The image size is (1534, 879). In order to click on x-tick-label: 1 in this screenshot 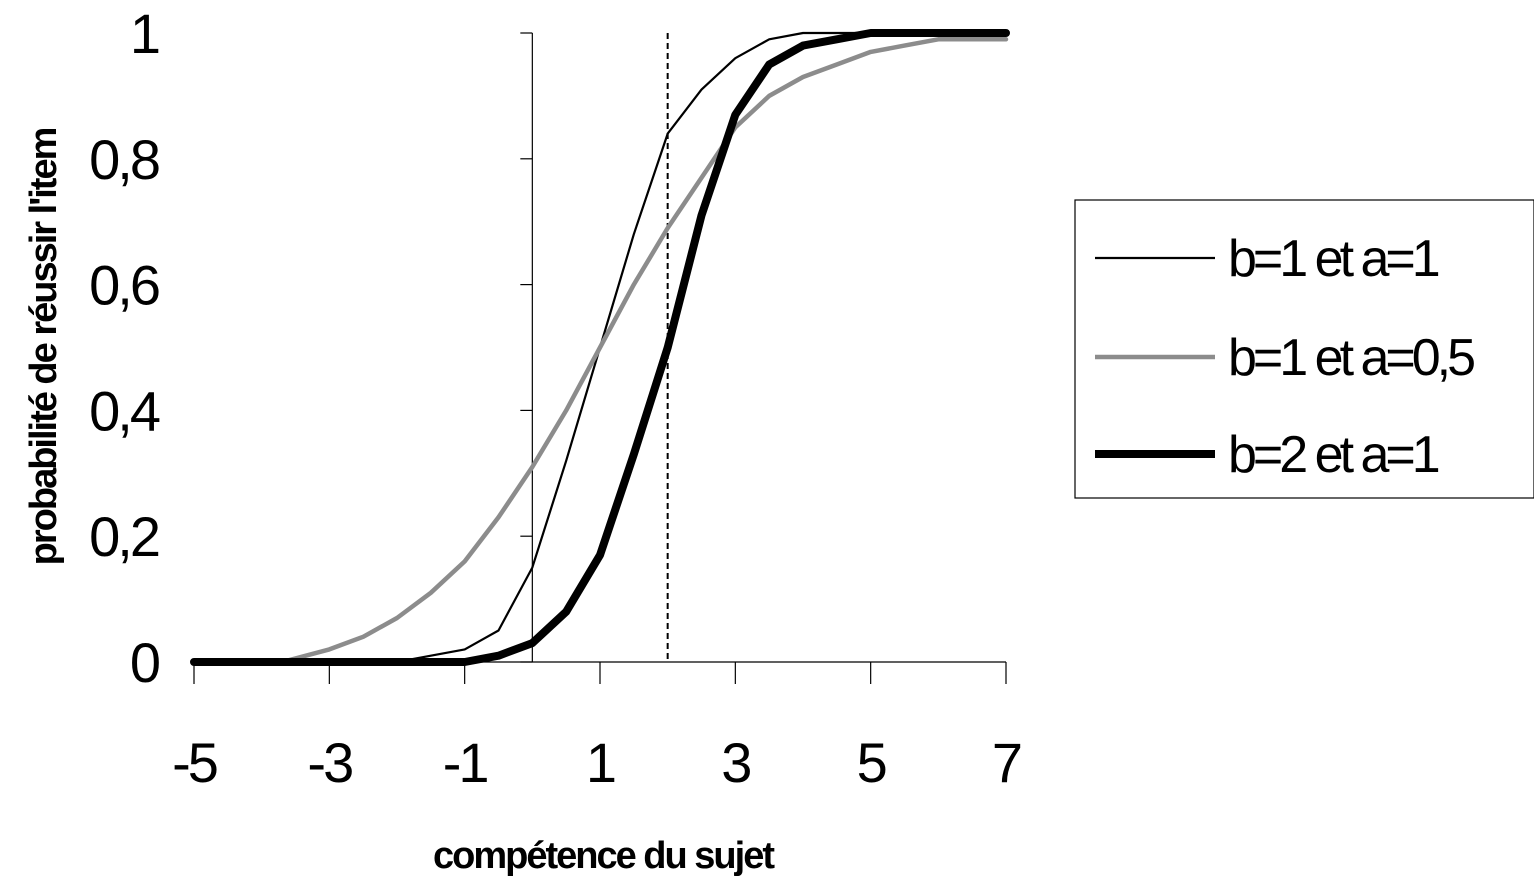, I will do `click(600, 762)`.